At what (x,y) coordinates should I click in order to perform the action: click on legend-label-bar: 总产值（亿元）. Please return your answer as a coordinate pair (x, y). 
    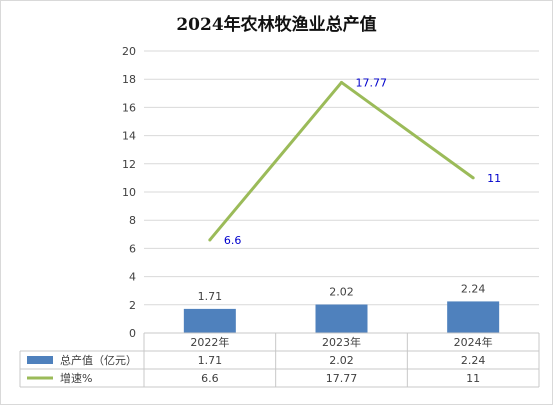
    Looking at the image, I should click on (98, 360).